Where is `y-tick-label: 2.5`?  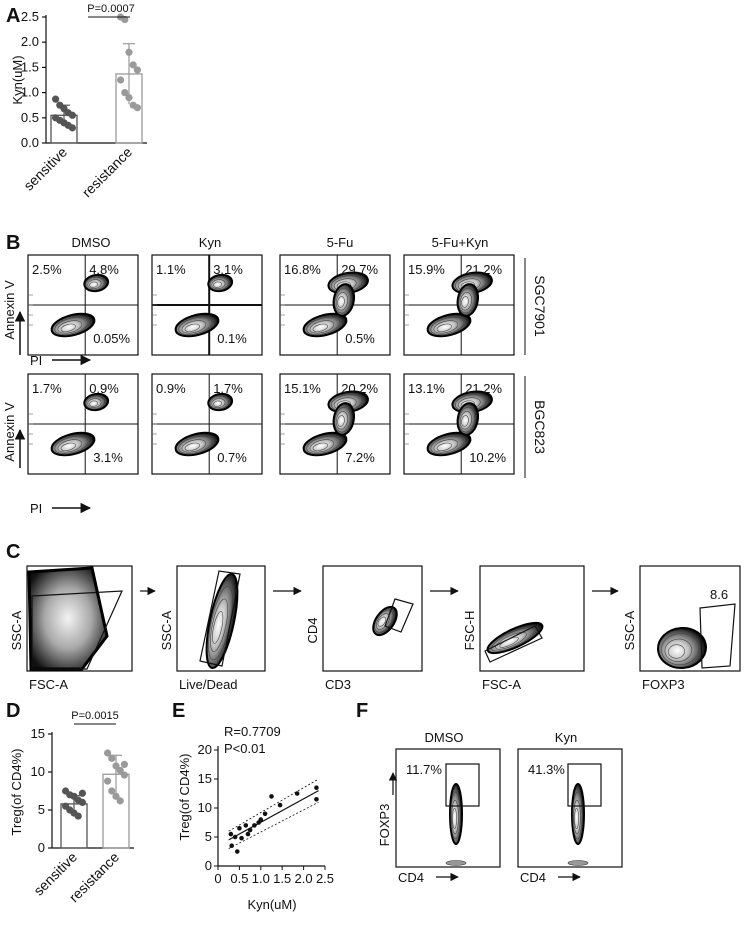 y-tick-label: 2.5 is located at coordinates (30, 16).